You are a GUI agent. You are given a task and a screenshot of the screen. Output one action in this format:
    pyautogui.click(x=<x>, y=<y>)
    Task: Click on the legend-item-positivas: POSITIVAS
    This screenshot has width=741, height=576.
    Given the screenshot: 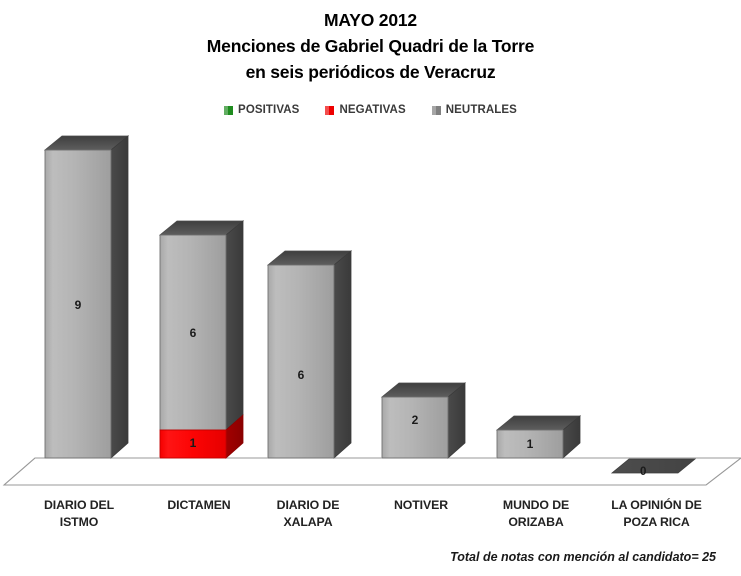 What is the action you would take?
    pyautogui.click(x=261, y=110)
    